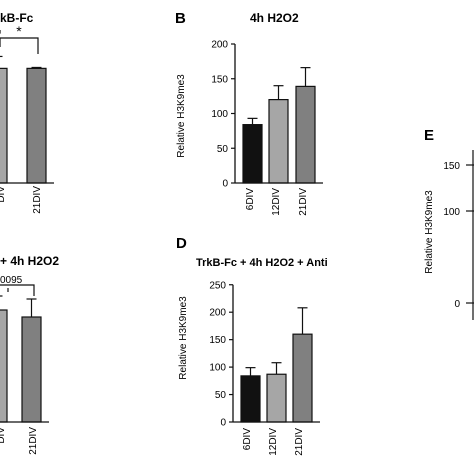 The height and width of the screenshot is (474, 474). What do you see at coordinates (219, 45) in the screenshot?
I see `y-tick-label-b-4: 200` at bounding box center [219, 45].